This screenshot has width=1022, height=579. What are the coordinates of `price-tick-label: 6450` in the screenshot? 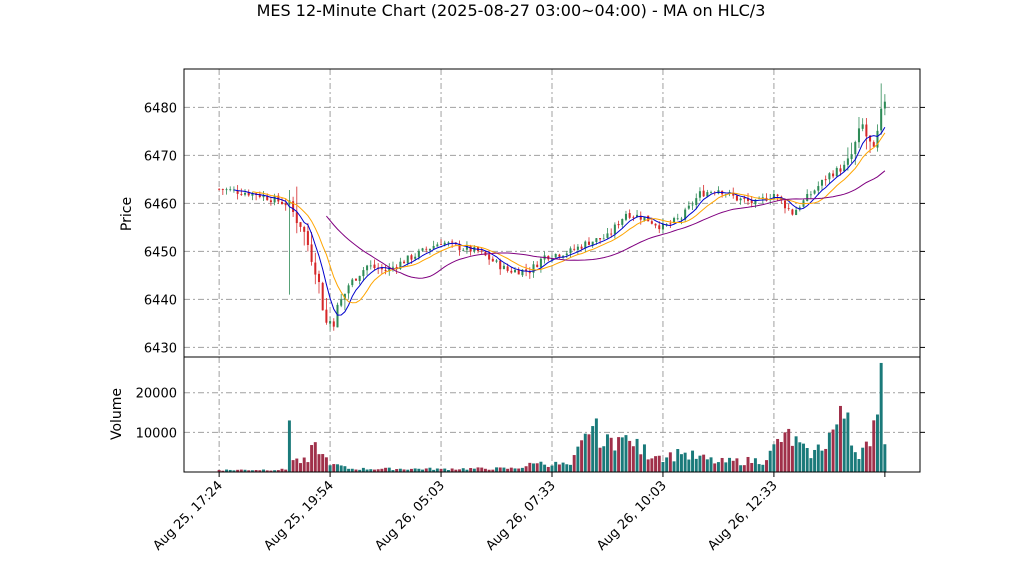 It's located at (160, 252).